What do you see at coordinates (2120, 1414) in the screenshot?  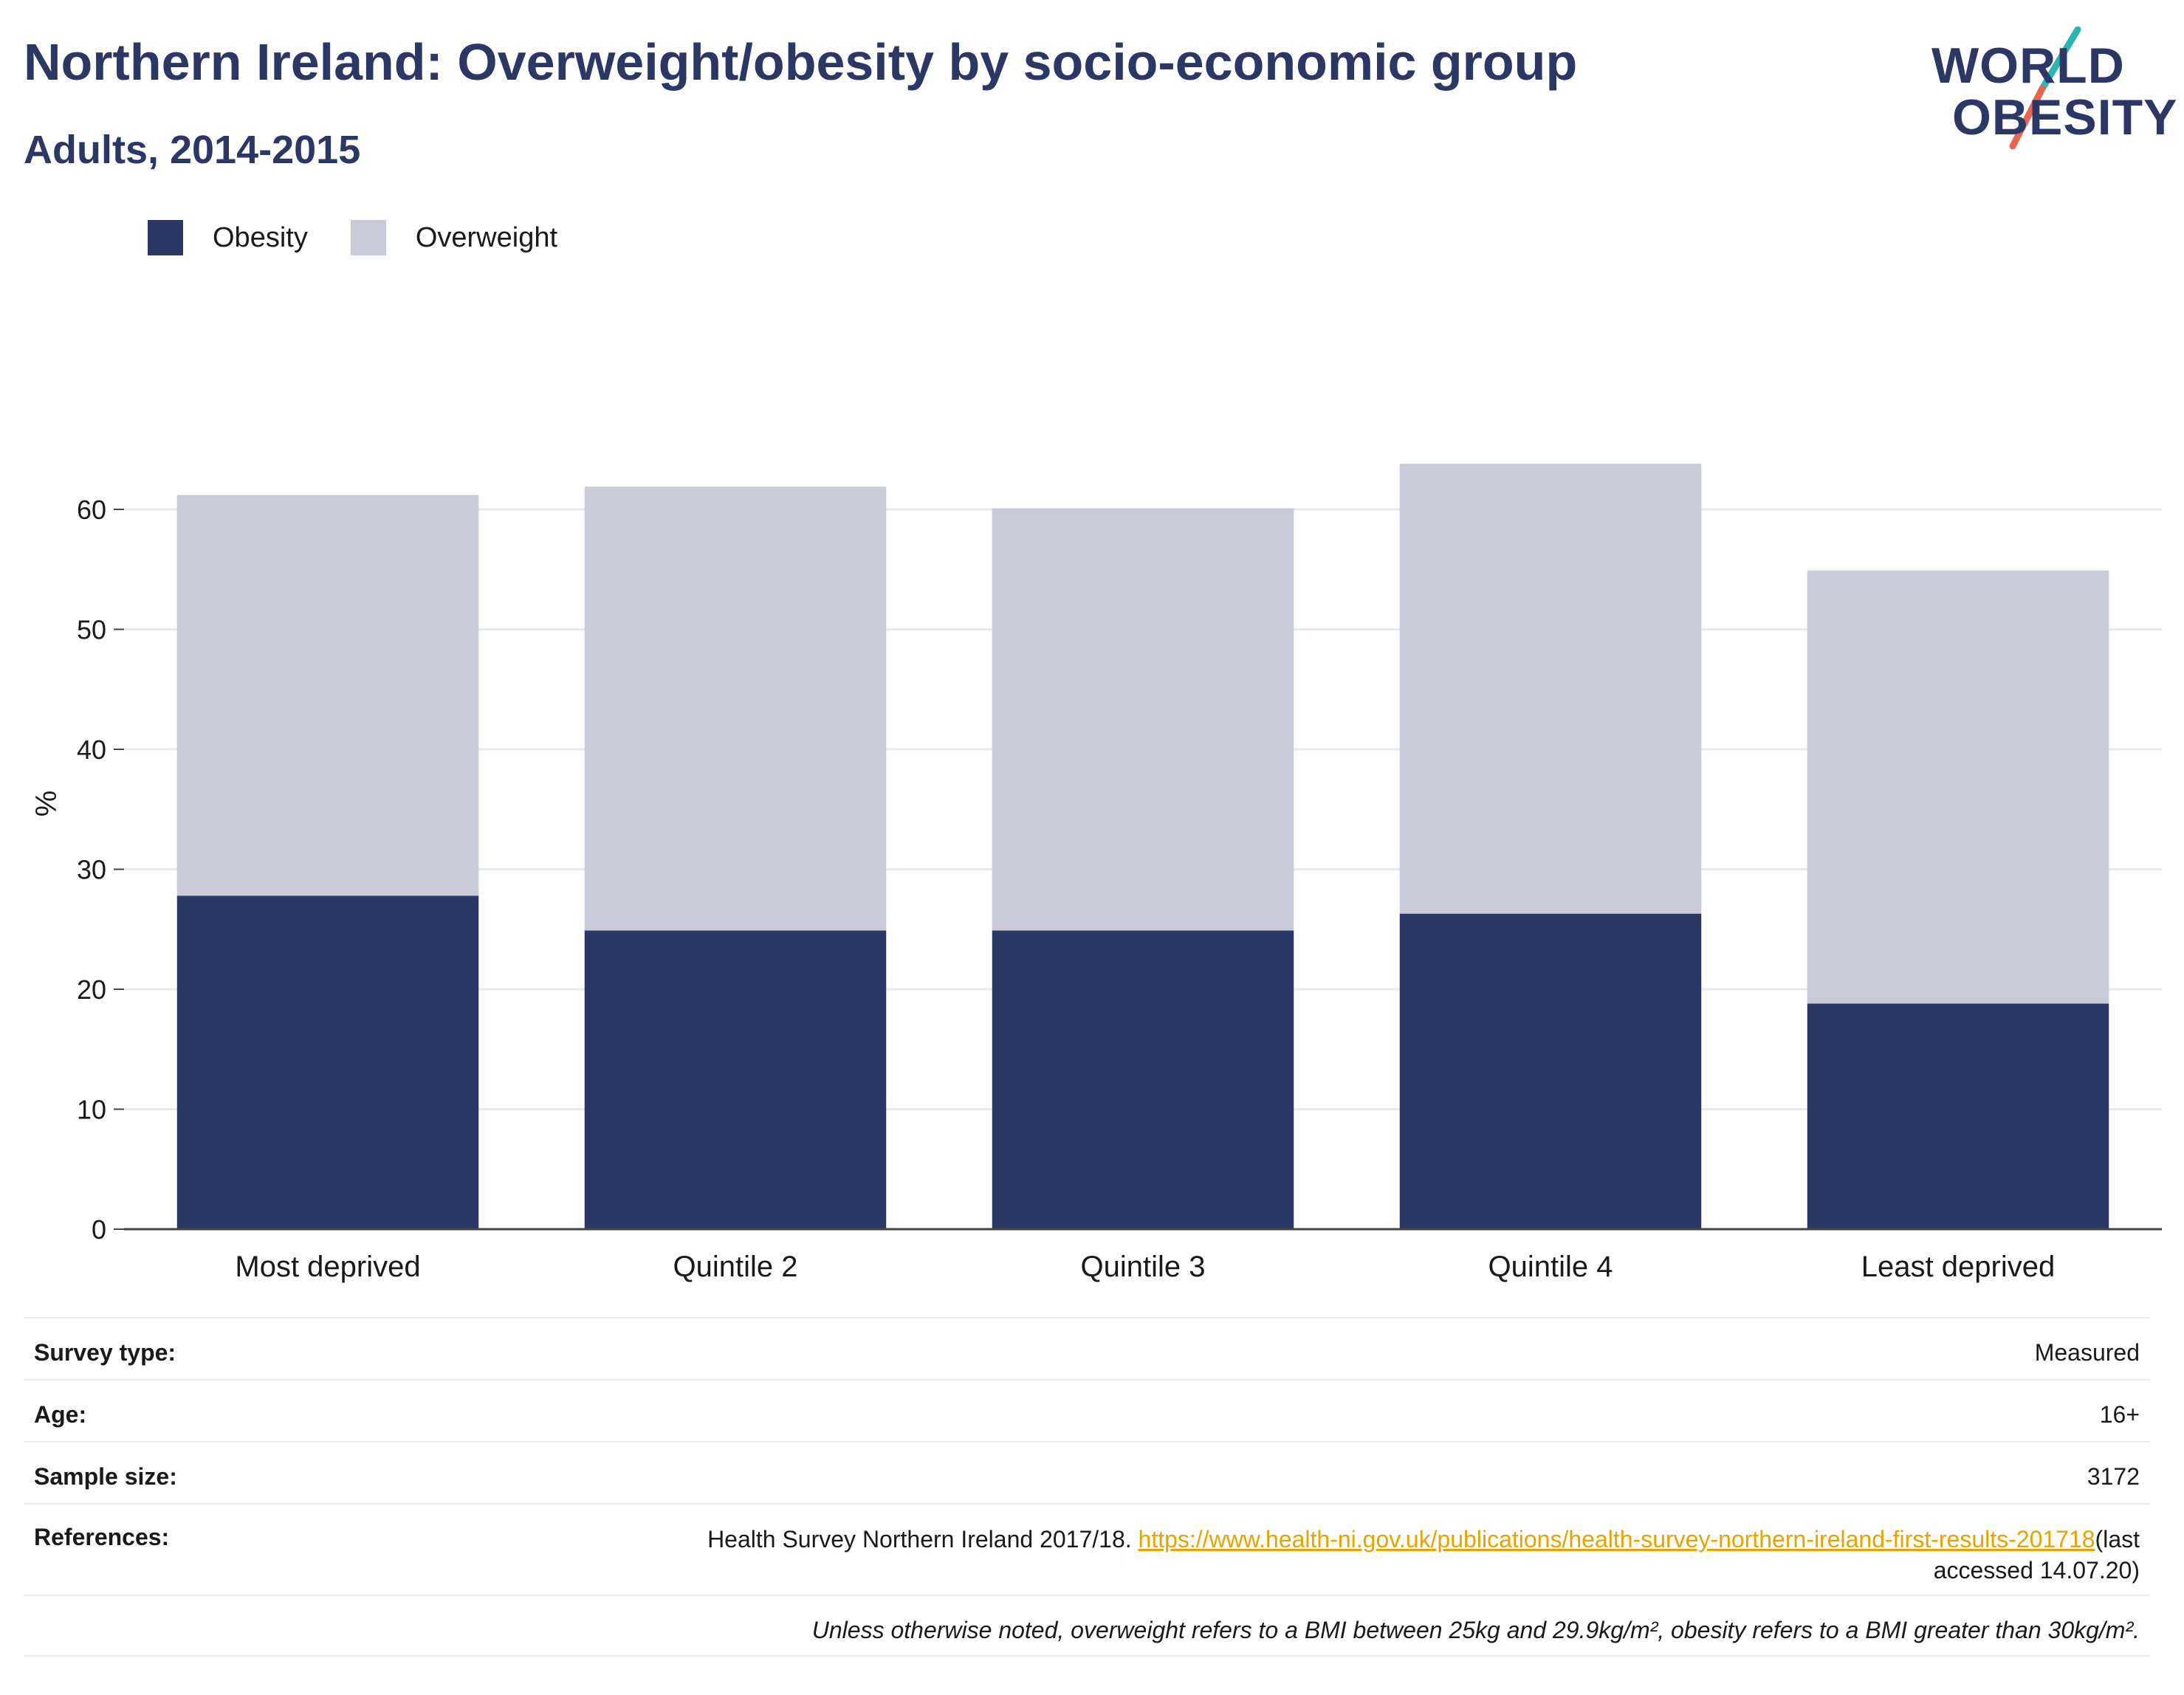 I see `age-value: 16+` at bounding box center [2120, 1414].